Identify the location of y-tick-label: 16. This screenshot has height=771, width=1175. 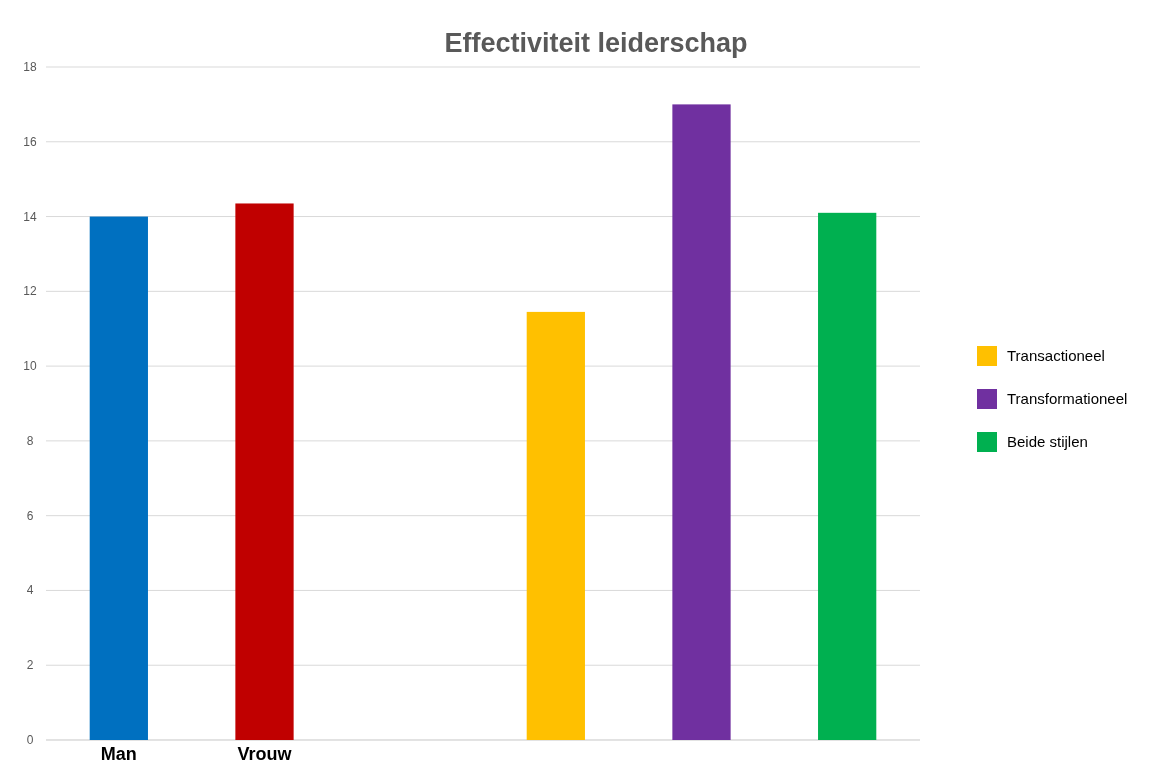
(30, 141).